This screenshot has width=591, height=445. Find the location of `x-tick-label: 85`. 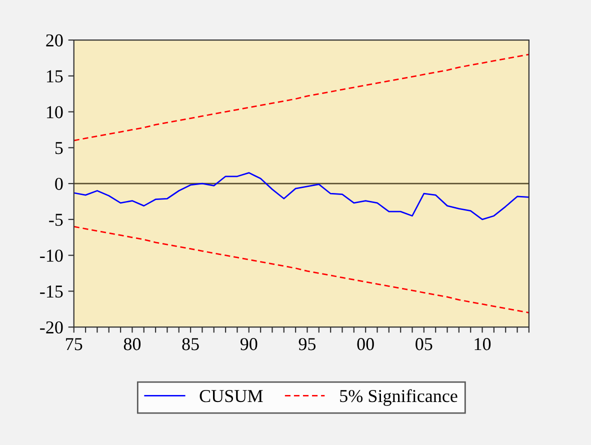

x-tick-label: 85 is located at coordinates (190, 344).